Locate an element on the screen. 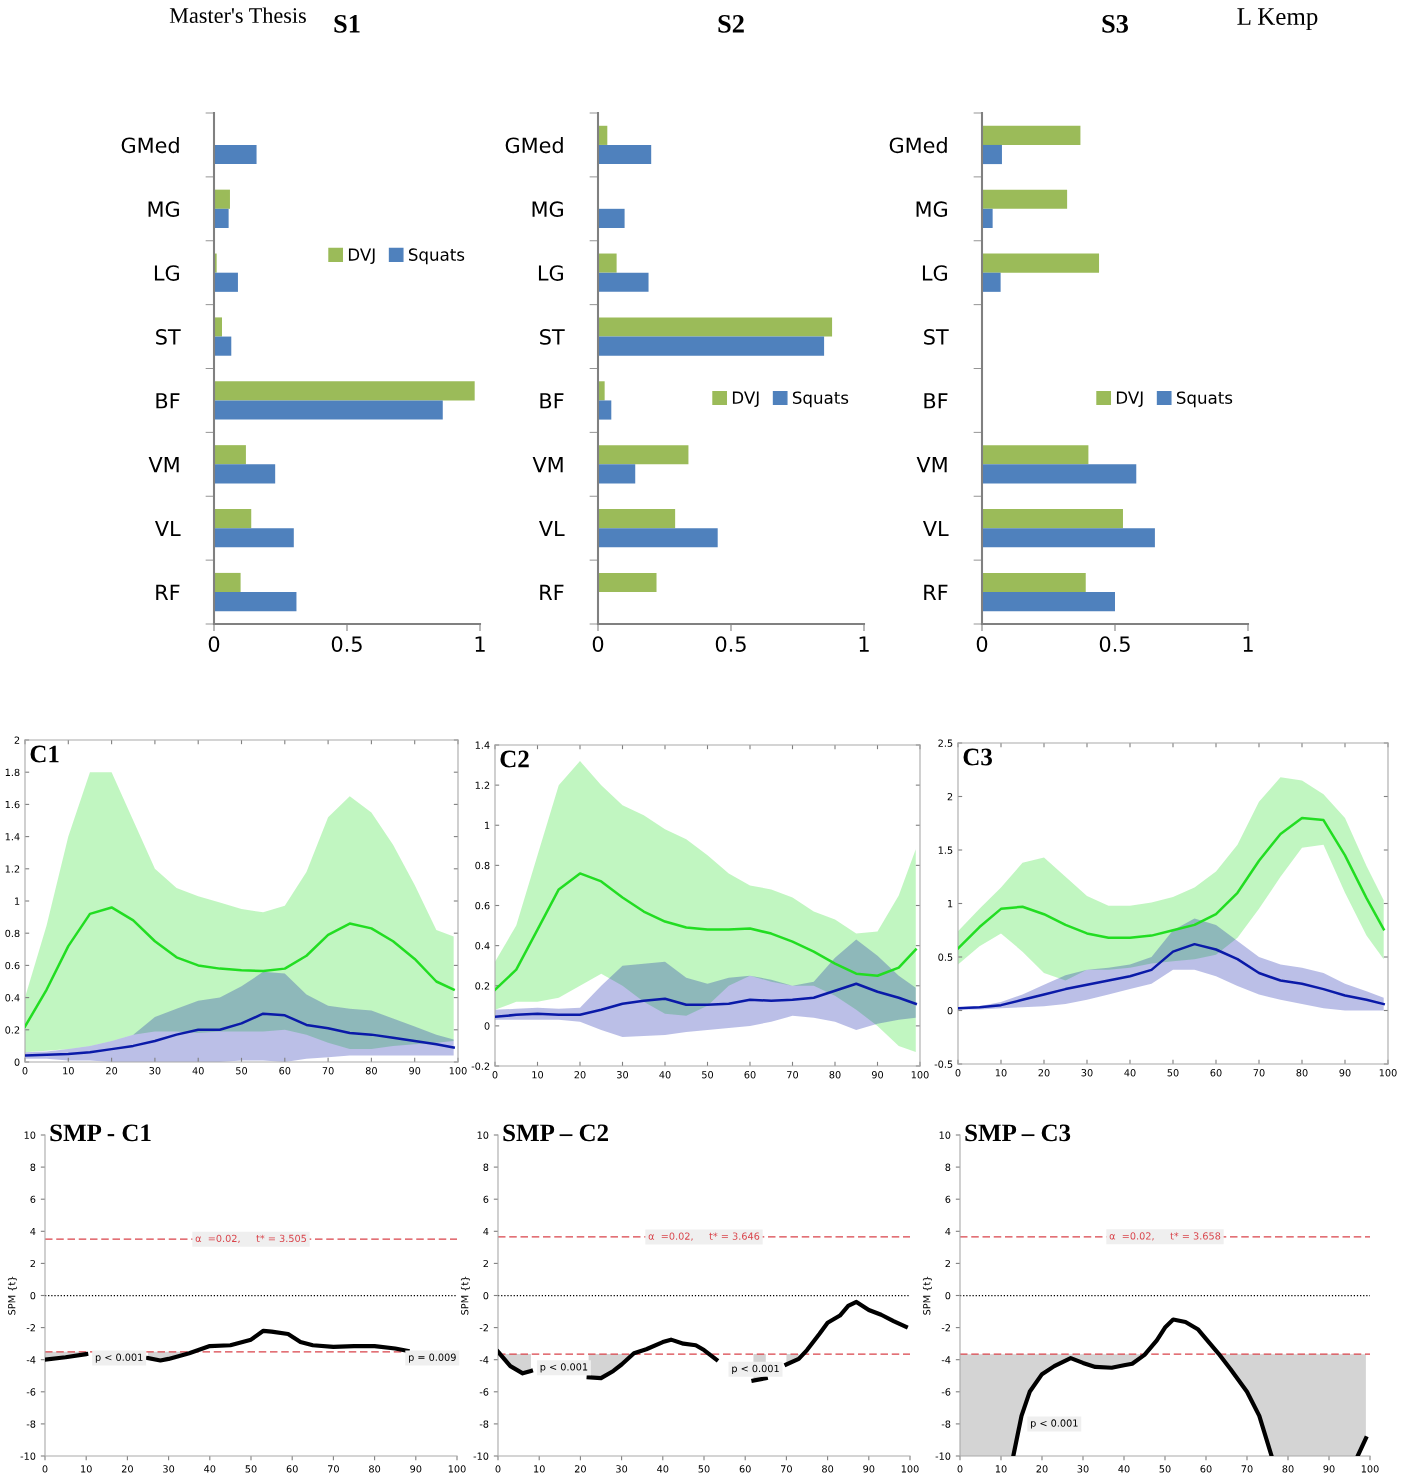 This screenshot has width=1410, height=1475. ref-line-label: α =0.02, t* = 3.658 is located at coordinates (1165, 1236).